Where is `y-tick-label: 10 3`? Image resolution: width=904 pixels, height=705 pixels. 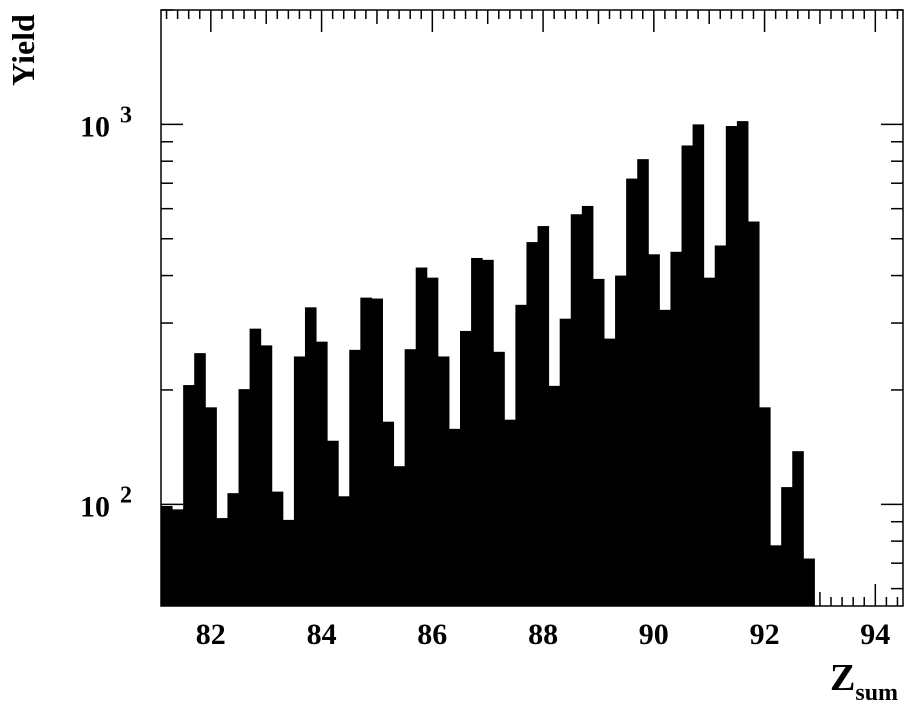 y-tick-label: 10 3 is located at coordinates (106, 122).